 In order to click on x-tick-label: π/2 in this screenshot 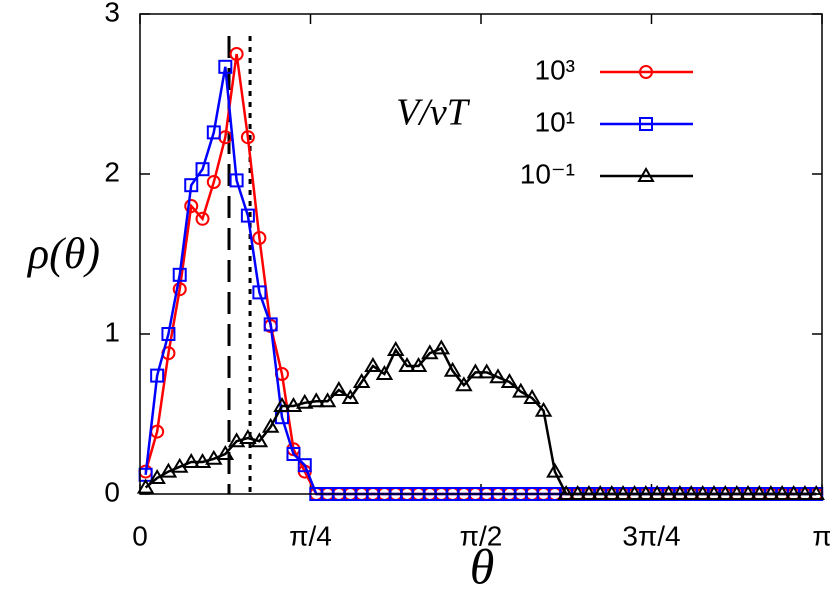, I will do `click(481, 535)`.